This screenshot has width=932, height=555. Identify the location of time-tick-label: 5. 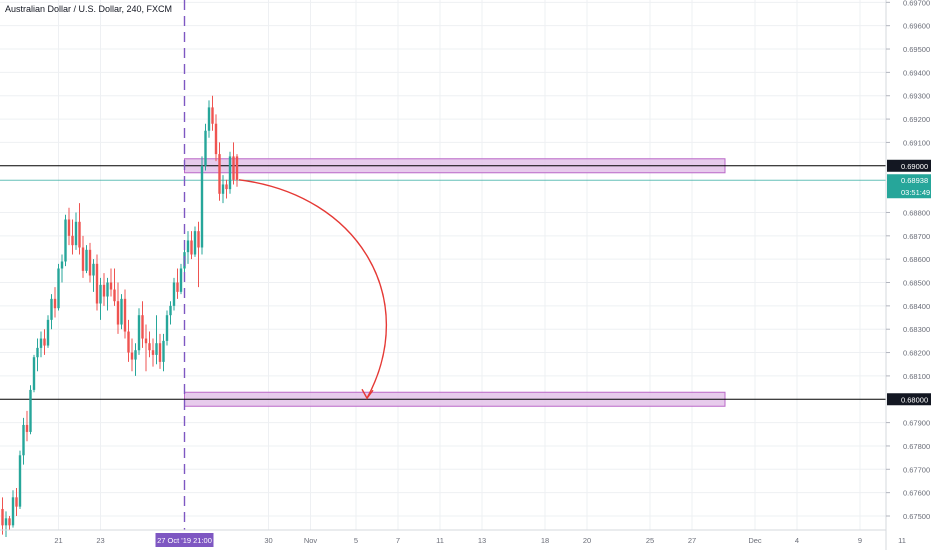
(356, 540).